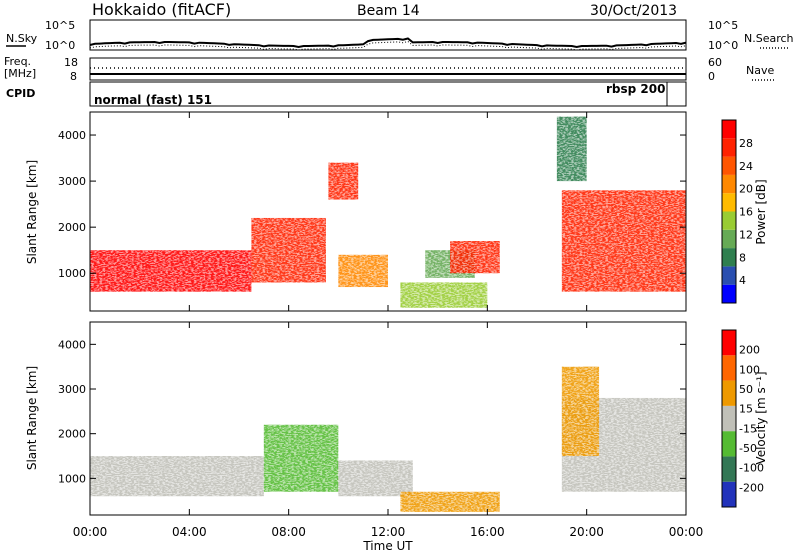 The image size is (800, 554). What do you see at coordinates (742, 280) in the screenshot?
I see `colorbar-tick-6: 4` at bounding box center [742, 280].